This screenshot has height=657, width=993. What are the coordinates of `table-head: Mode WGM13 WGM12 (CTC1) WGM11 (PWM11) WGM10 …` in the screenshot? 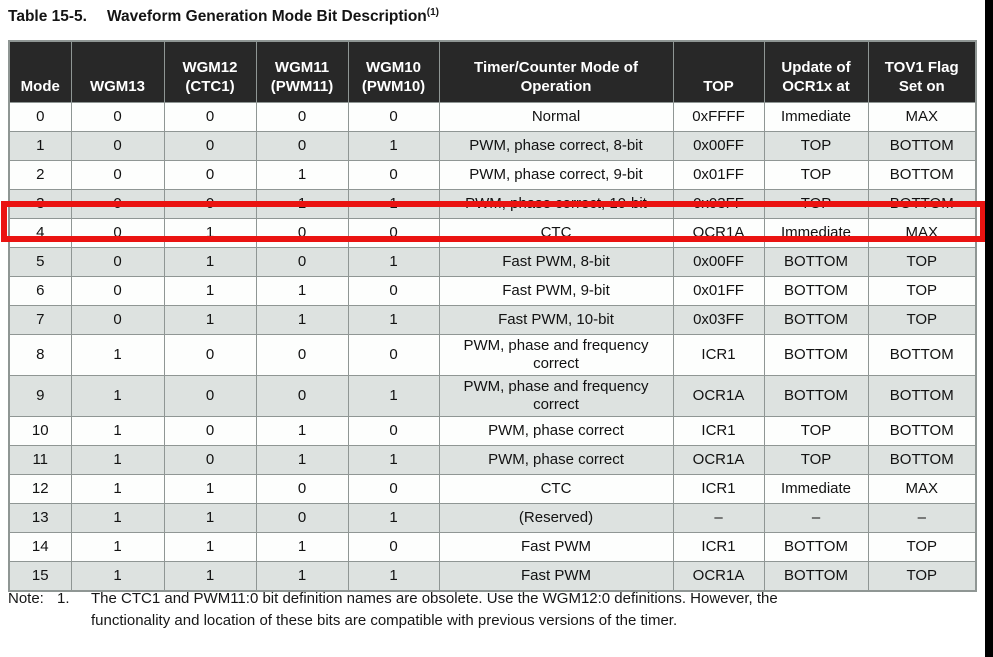 It's located at (492, 71).